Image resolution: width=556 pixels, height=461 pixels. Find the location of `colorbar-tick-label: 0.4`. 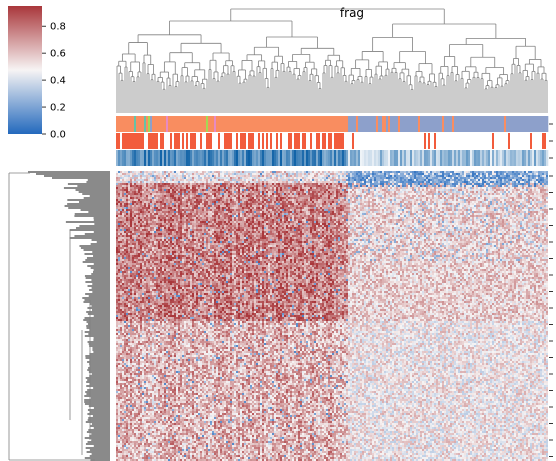

colorbar-tick-label: 0.4 is located at coordinates (58, 81).